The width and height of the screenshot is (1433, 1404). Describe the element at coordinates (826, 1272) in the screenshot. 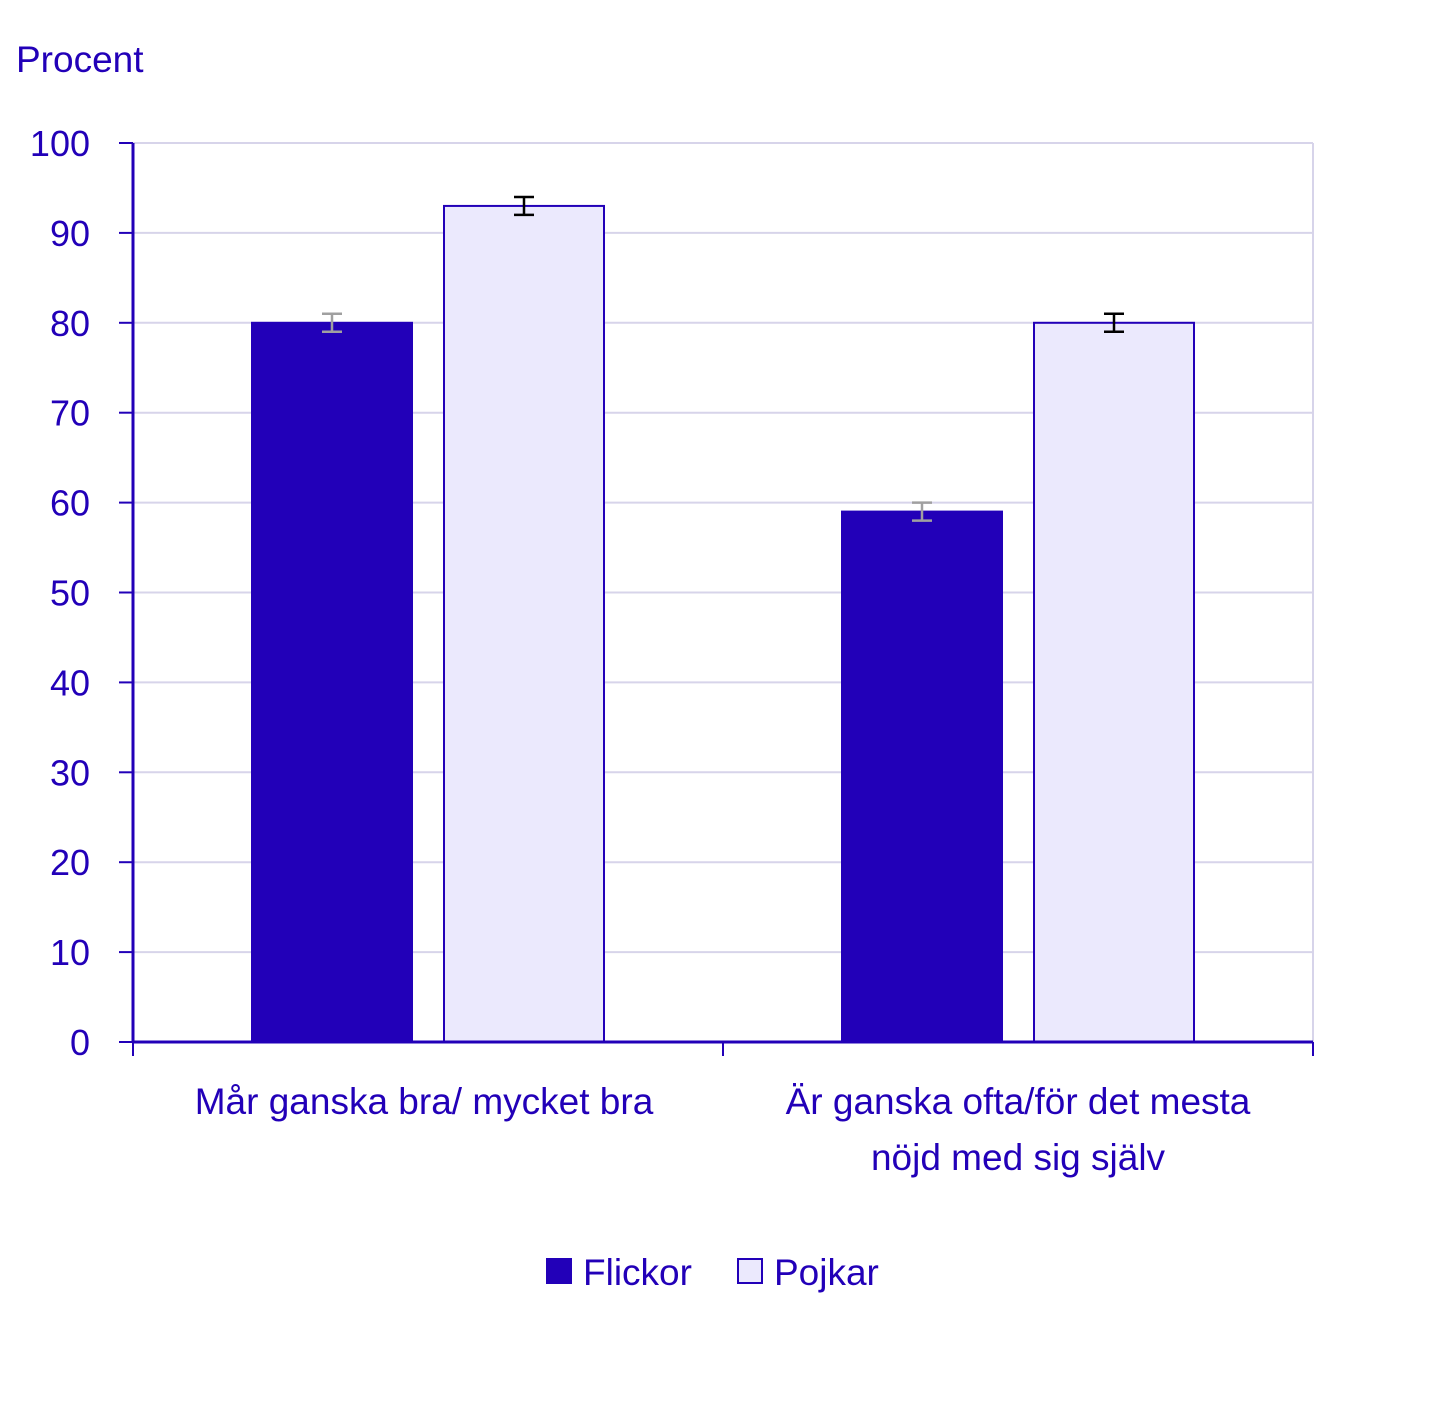

I see `legend-label-pojkar: Pojkar` at that location.